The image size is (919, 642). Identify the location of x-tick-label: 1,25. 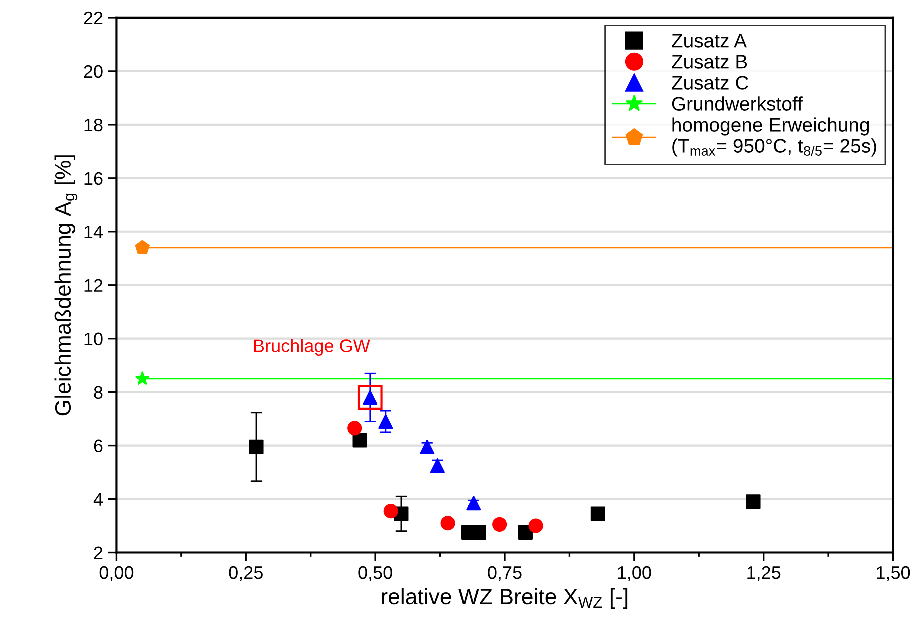
(764, 574).